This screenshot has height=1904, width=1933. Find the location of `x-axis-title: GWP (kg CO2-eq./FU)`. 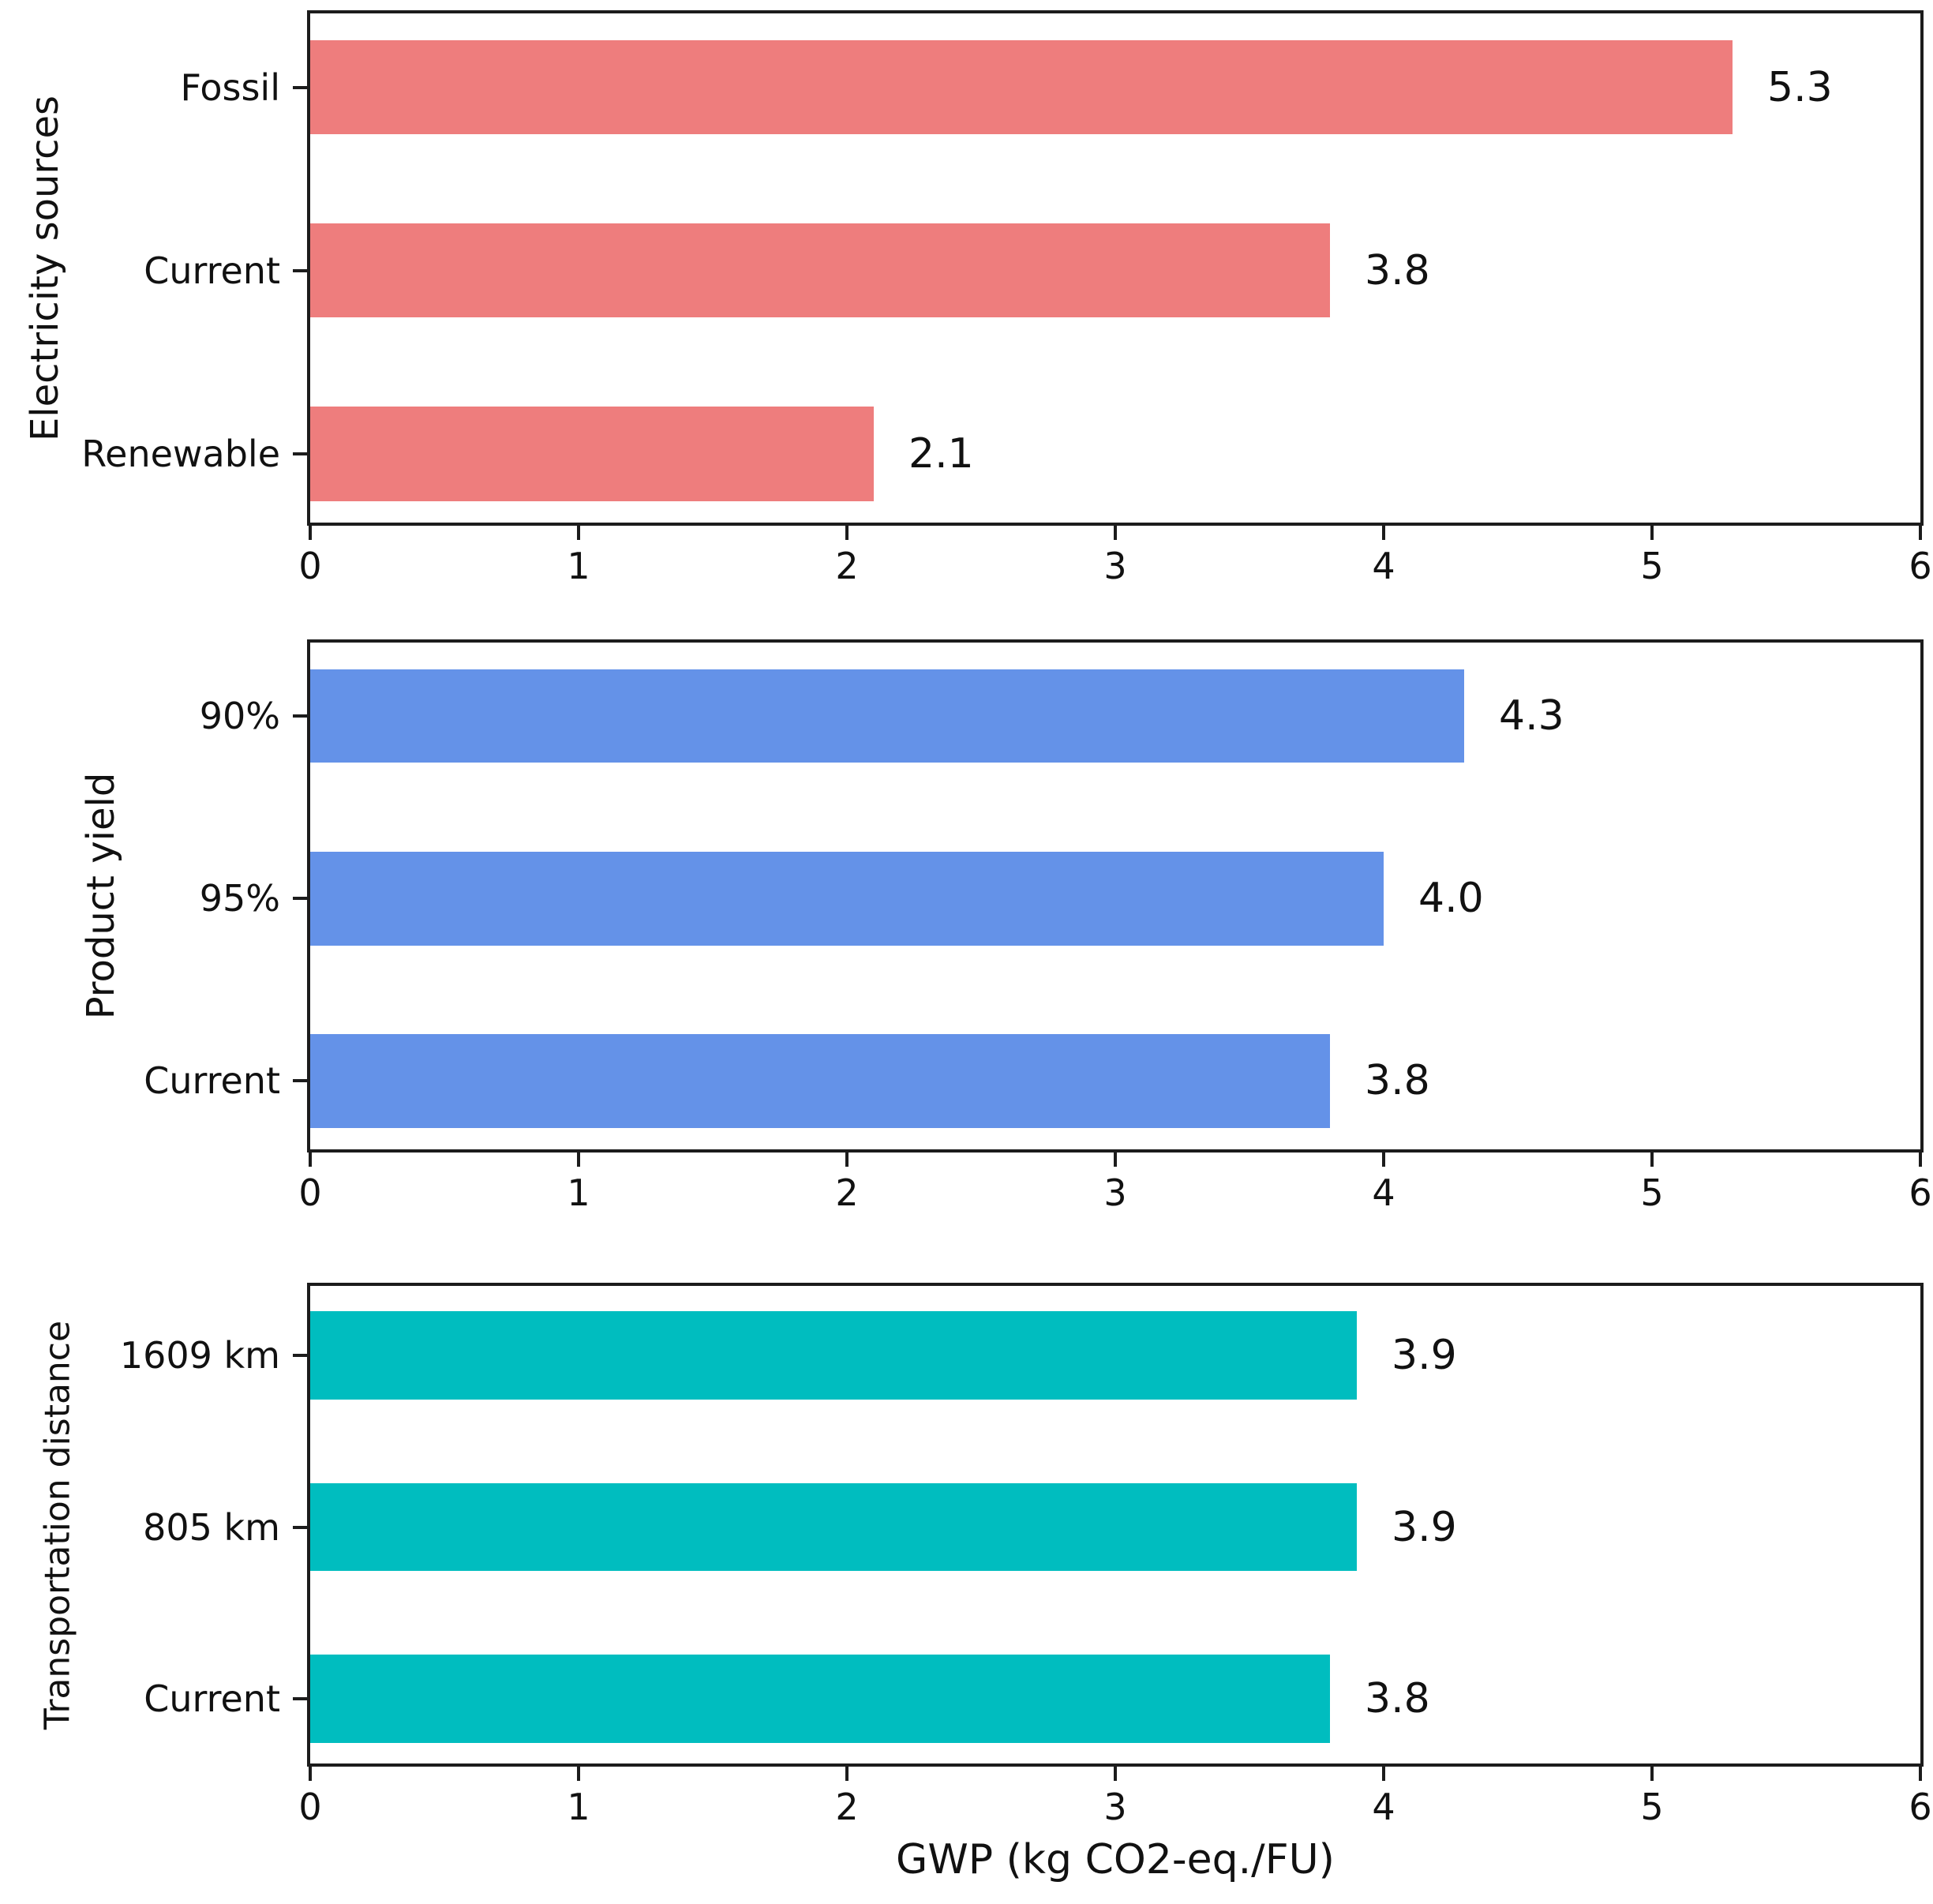

x-axis-title: GWP (kg CO2-eq./FU) is located at coordinates (1115, 1859).